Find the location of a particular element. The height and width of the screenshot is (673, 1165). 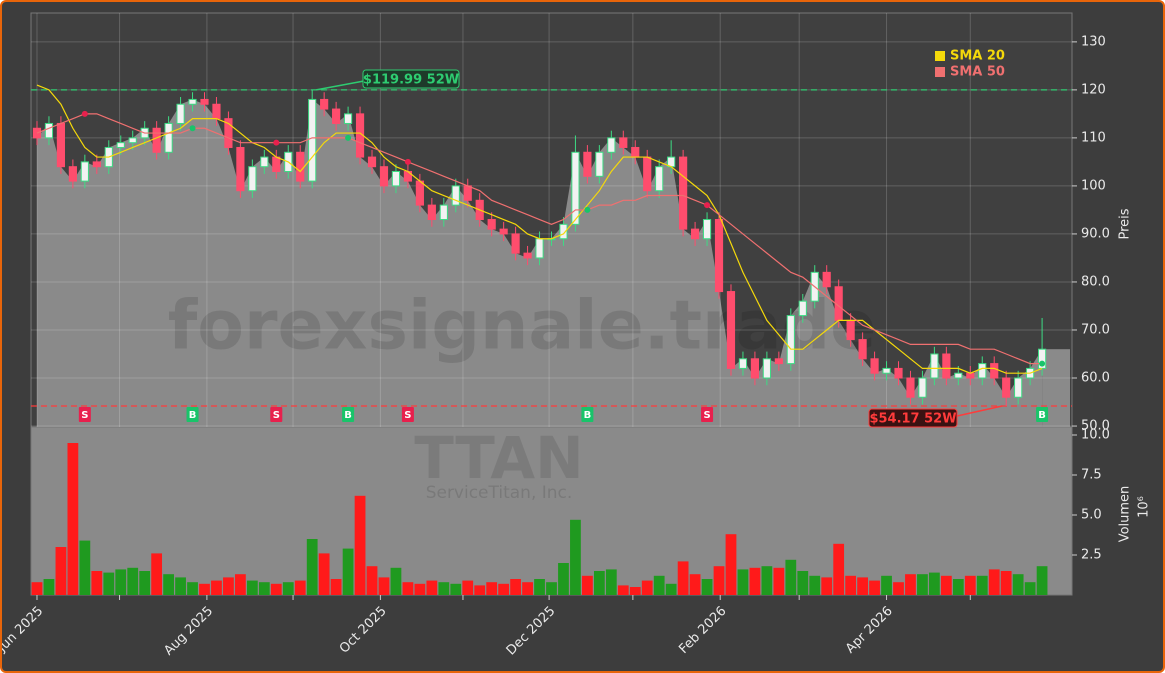

y-tick-label: 120 is located at coordinates (1093, 89).